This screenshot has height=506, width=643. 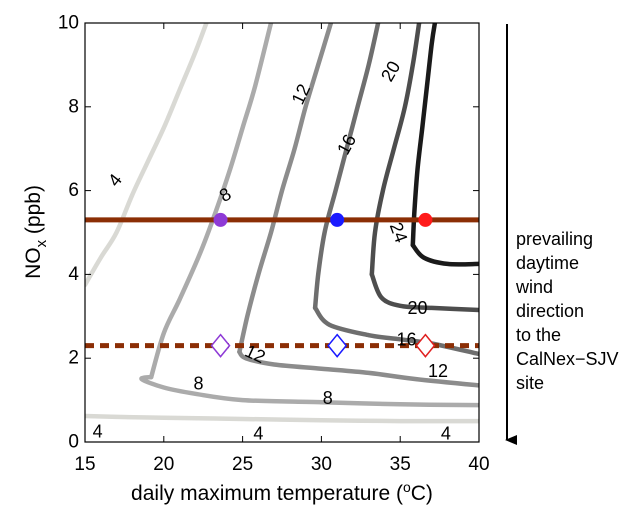 I want to click on annotation-line: direction, so click(x=550, y=311).